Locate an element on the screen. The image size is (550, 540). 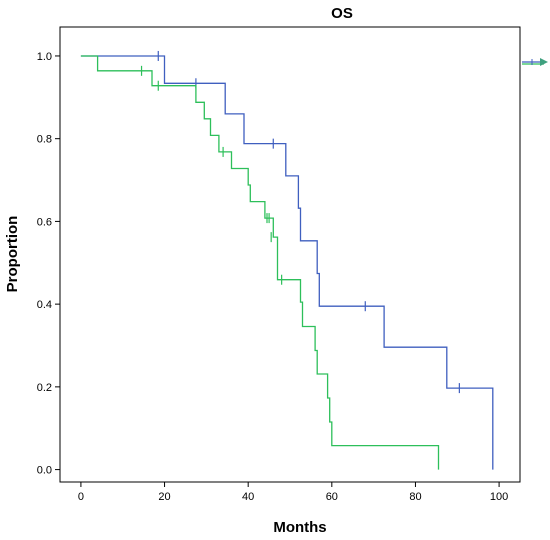
x-tick-label: 100 is located at coordinates (499, 497).